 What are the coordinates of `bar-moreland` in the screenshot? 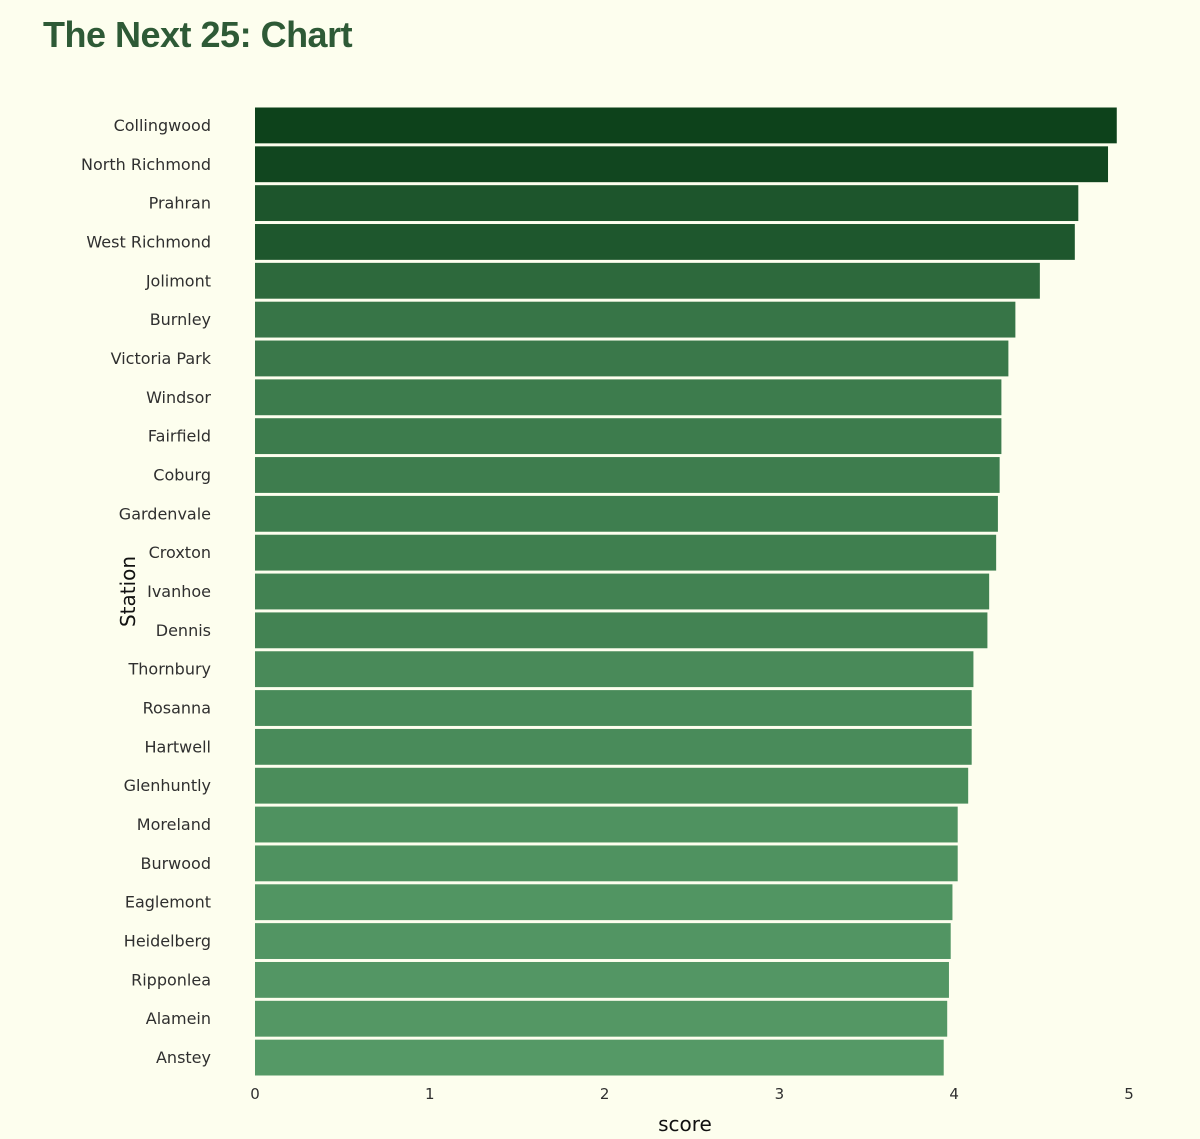 It's located at (606, 824).